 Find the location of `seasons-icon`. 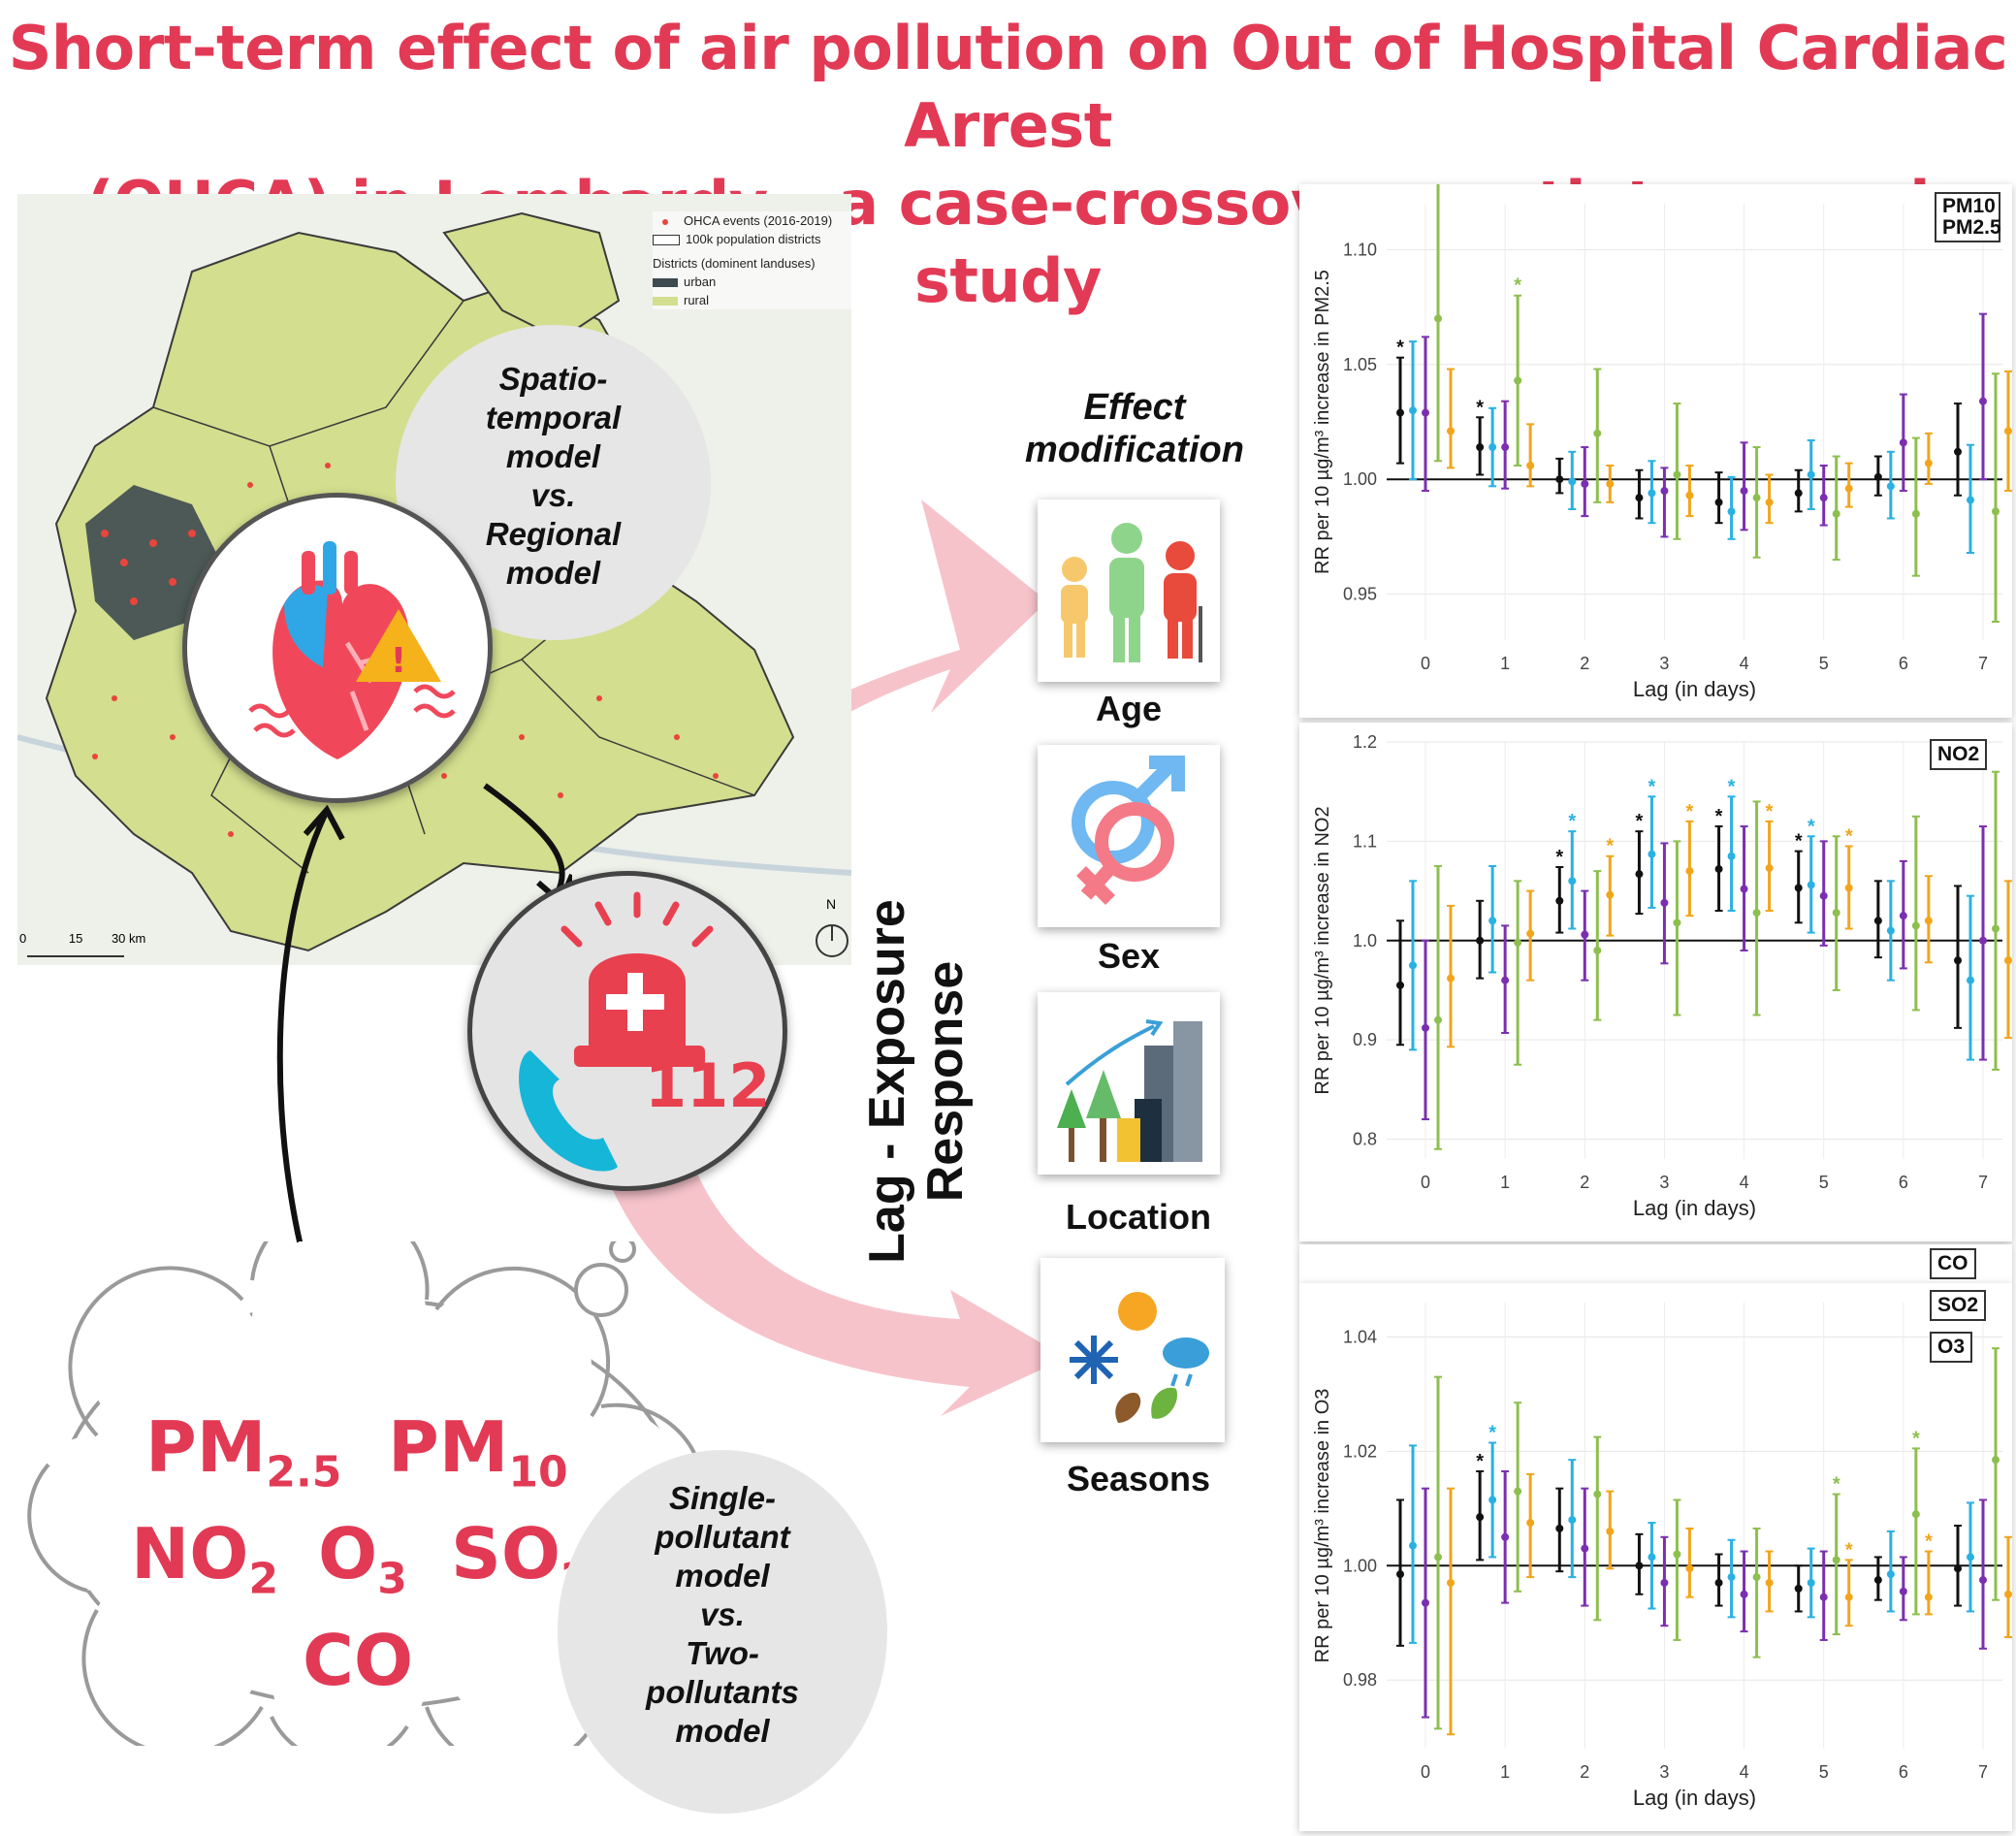

seasons-icon is located at coordinates (1139, 1357).